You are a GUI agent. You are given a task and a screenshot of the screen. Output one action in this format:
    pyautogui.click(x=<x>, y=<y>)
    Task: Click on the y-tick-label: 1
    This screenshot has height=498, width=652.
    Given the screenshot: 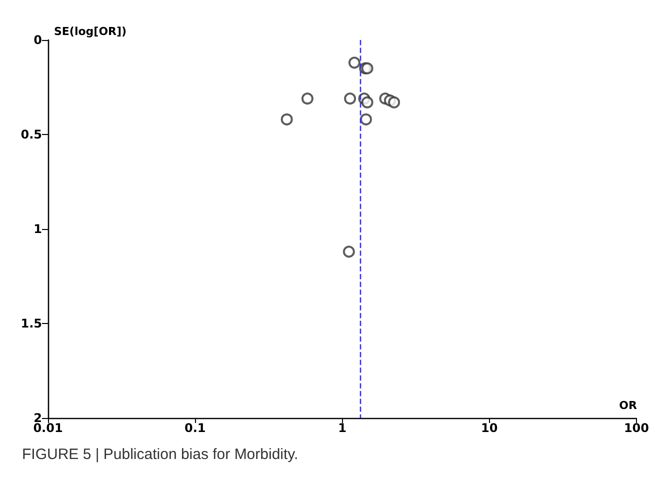 What is the action you would take?
    pyautogui.click(x=38, y=229)
    